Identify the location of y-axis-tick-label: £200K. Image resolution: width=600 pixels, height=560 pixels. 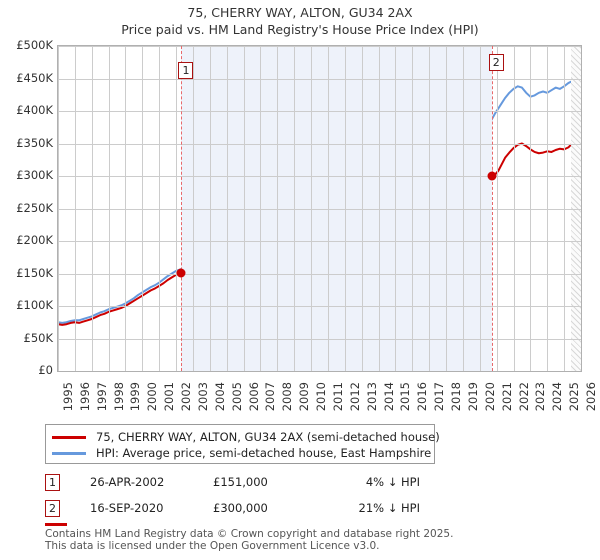
(34, 240).